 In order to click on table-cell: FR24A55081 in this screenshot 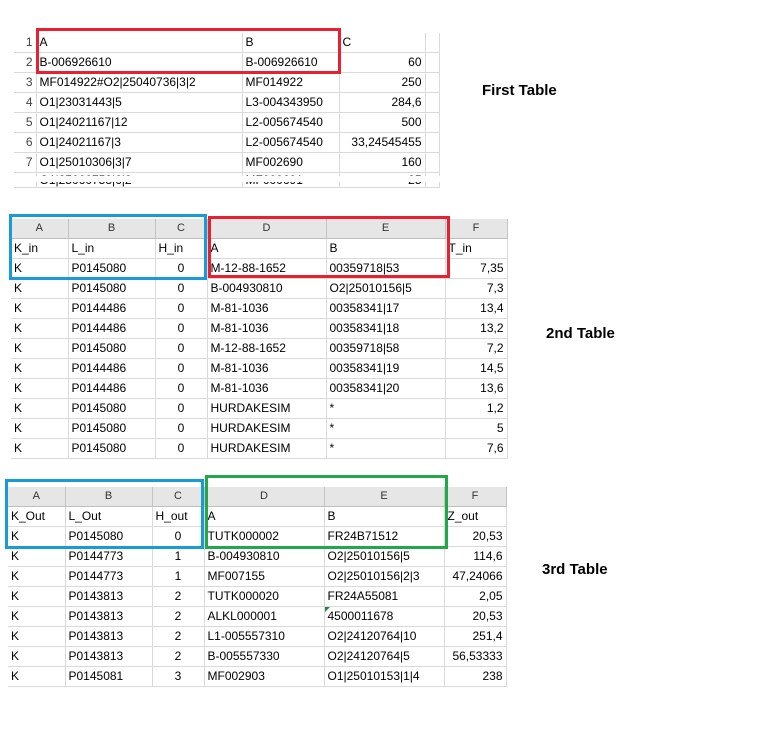, I will do `click(384, 596)`.